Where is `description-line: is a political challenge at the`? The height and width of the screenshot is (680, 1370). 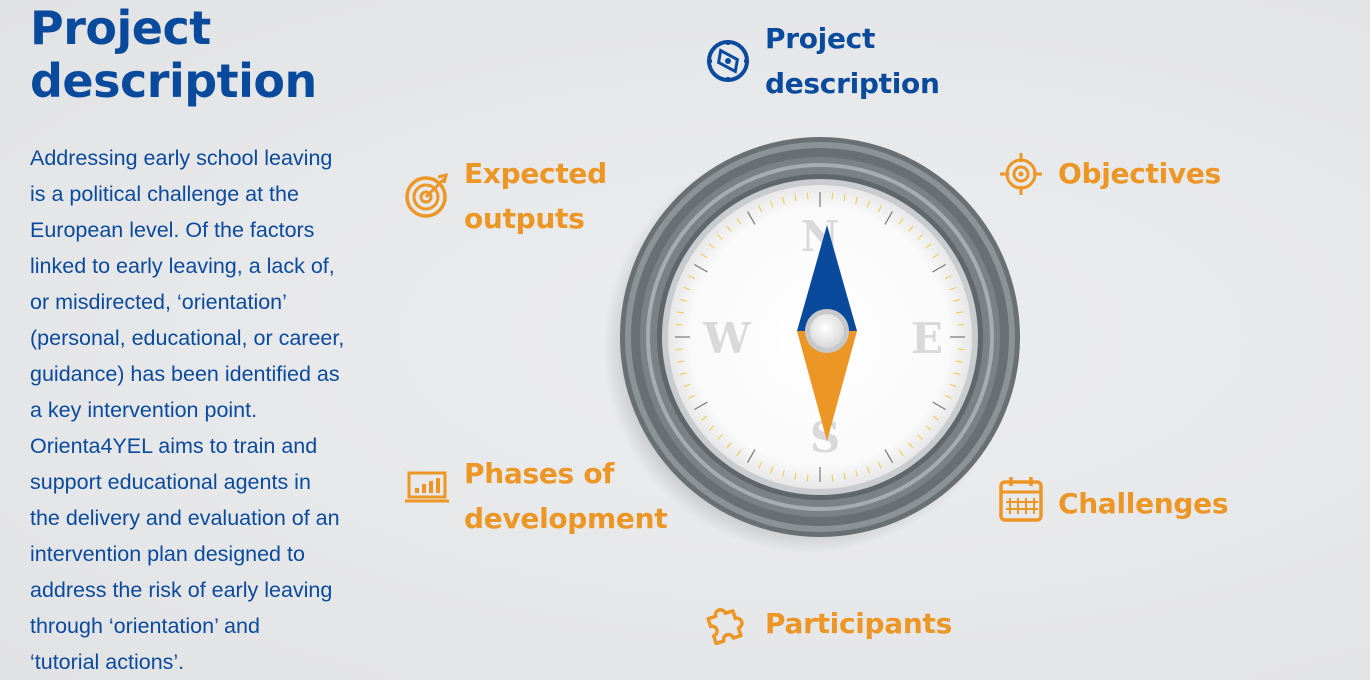
description-line: is a political challenge at the is located at coordinates (164, 194).